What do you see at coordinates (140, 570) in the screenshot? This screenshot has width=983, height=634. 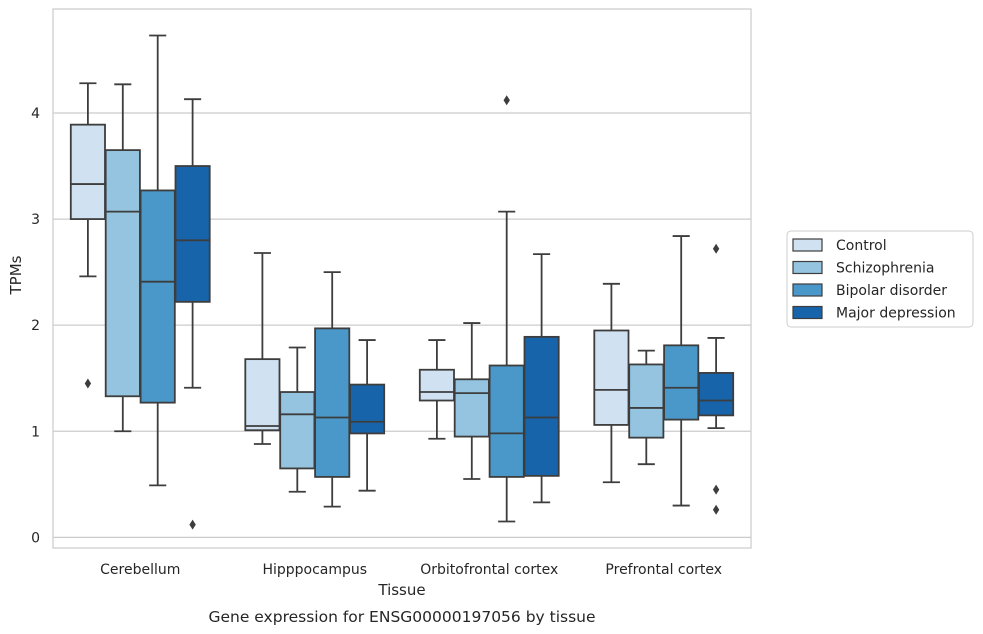 I see `x-tick-label: Cerebellum` at bounding box center [140, 570].